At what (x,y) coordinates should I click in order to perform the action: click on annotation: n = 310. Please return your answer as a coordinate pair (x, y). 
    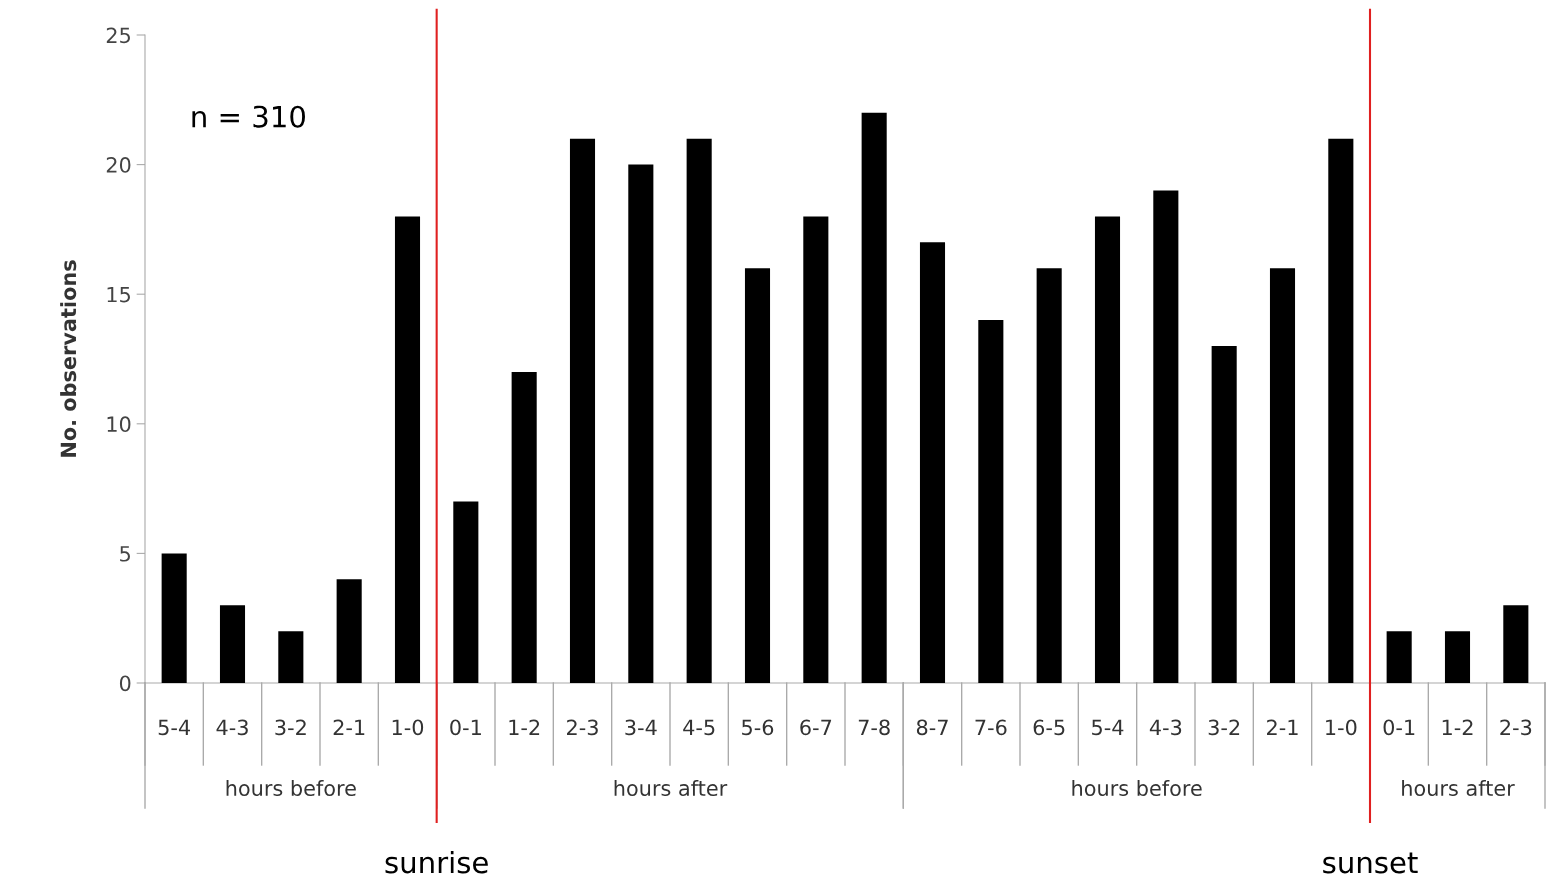
    Looking at the image, I should click on (248, 116).